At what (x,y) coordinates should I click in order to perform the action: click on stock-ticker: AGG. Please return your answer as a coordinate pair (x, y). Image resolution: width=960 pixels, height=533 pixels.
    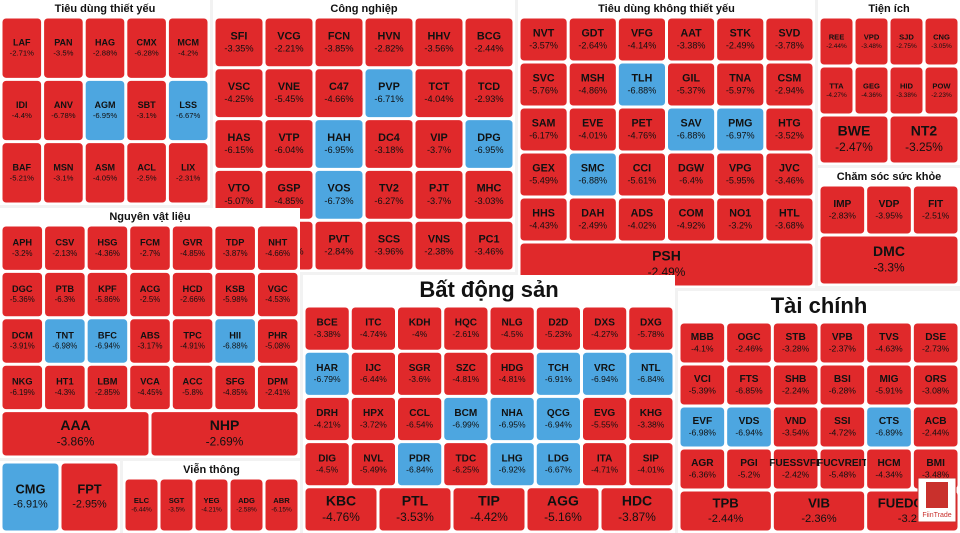
    Looking at the image, I should click on (563, 500).